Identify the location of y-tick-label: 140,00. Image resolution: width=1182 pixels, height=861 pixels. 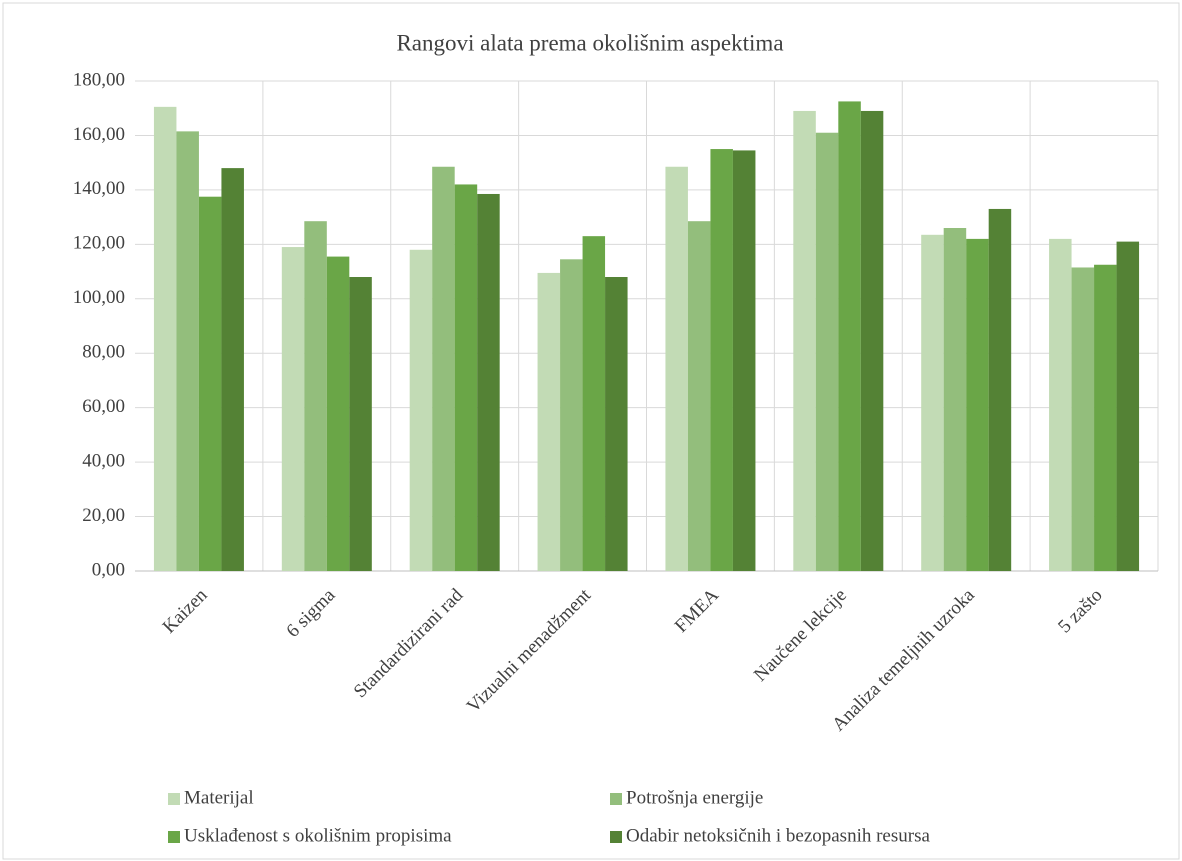
(99, 188).